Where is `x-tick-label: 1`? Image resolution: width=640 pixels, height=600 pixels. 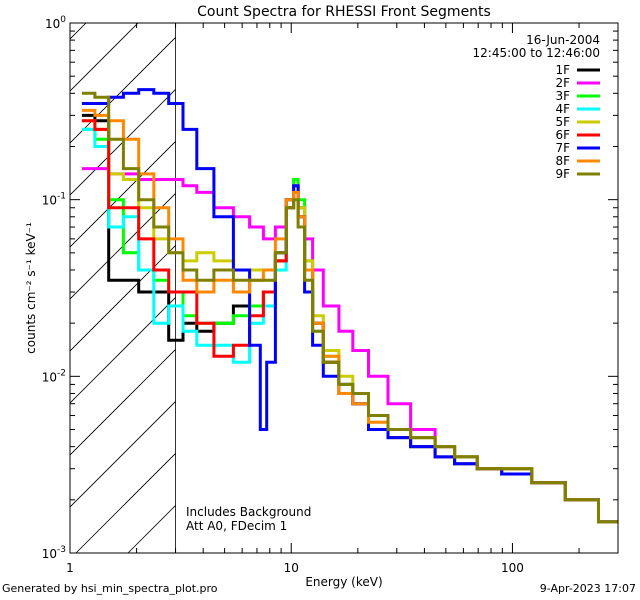 x-tick-label: 1 is located at coordinates (70, 568).